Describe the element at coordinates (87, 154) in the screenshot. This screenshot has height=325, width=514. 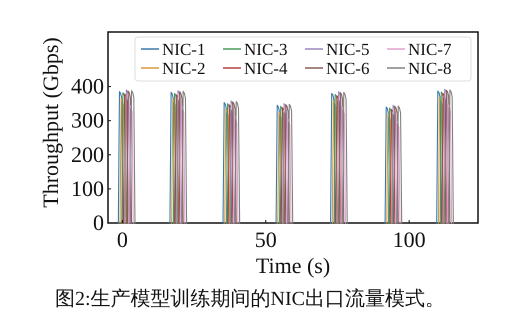
I see `y-tick-label: 200` at that location.